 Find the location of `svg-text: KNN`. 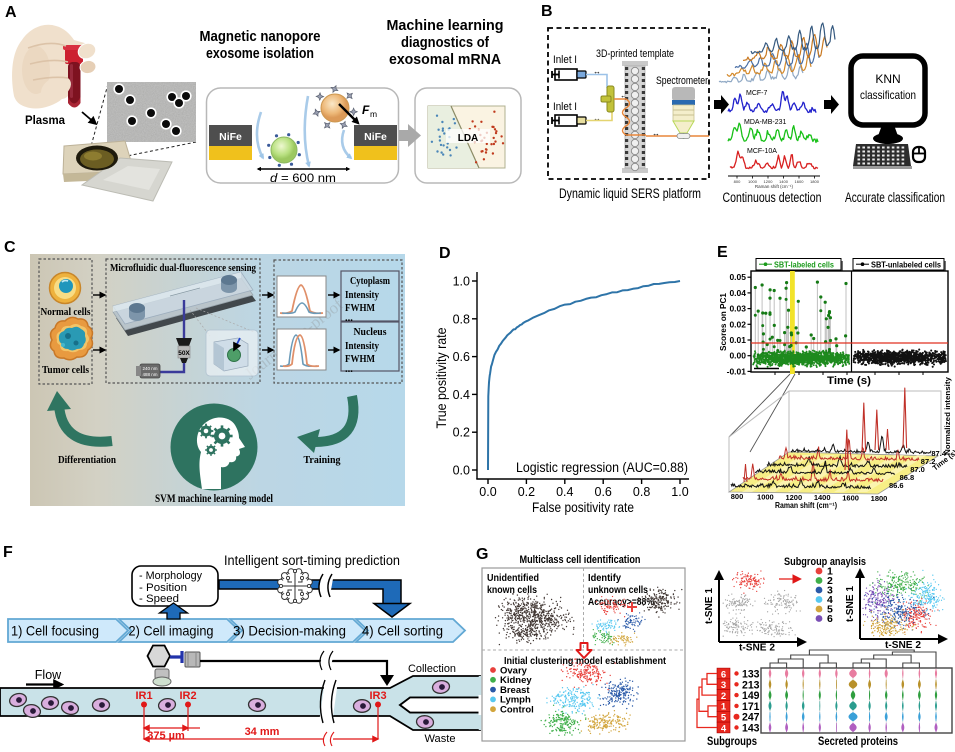

svg-text: KNN is located at coordinates (887, 79).